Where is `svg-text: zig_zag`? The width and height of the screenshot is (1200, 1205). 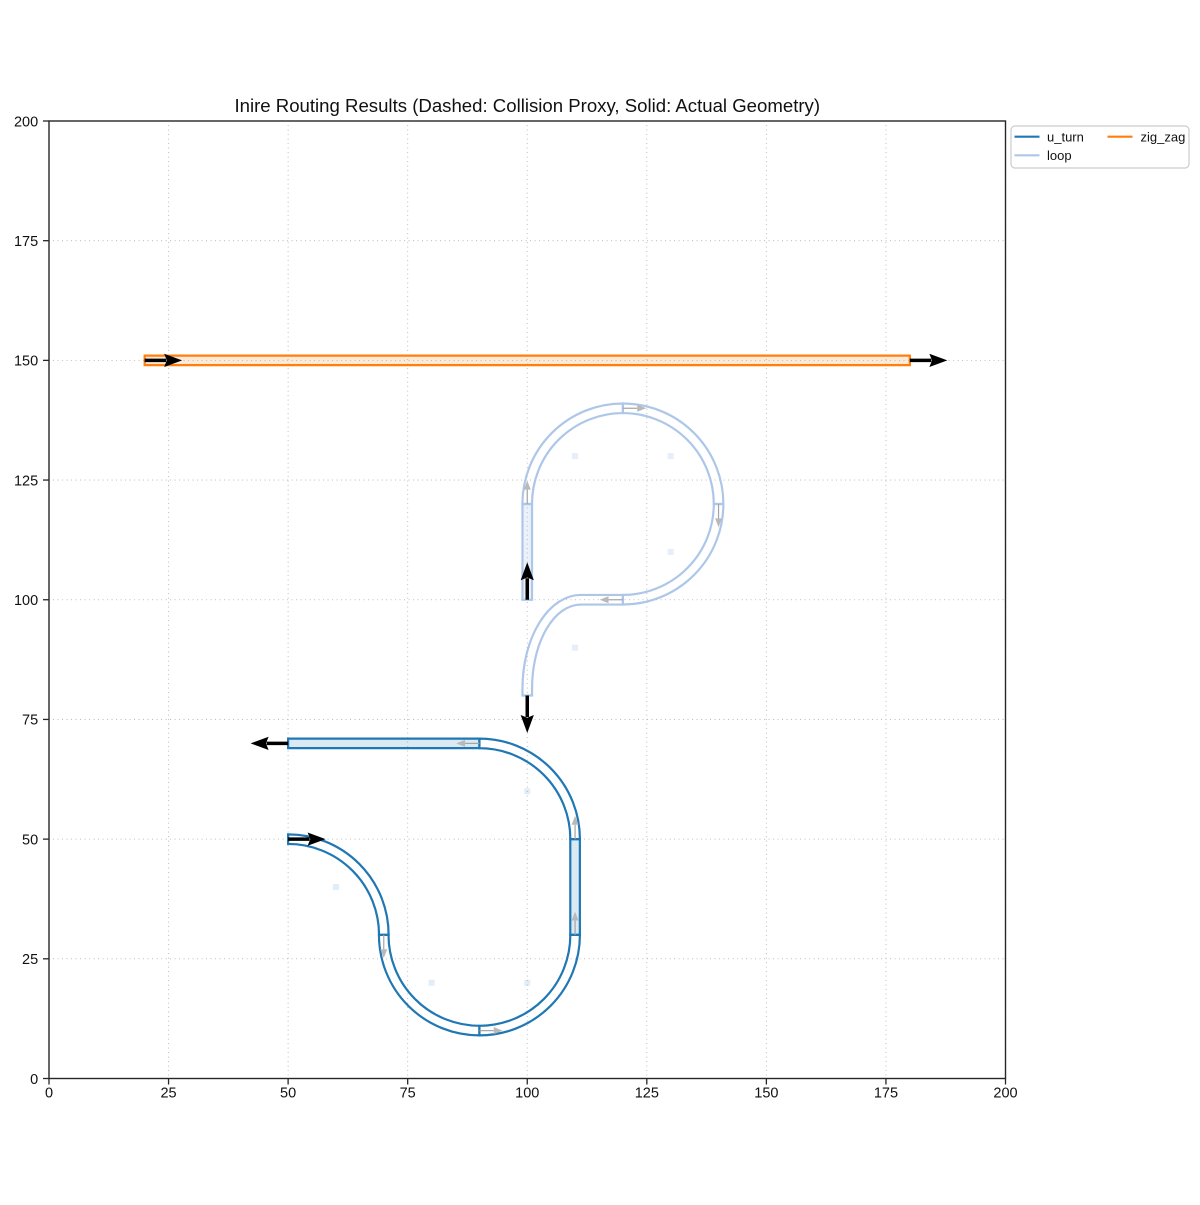
svg-text: zig_zag is located at coordinates (1163, 136).